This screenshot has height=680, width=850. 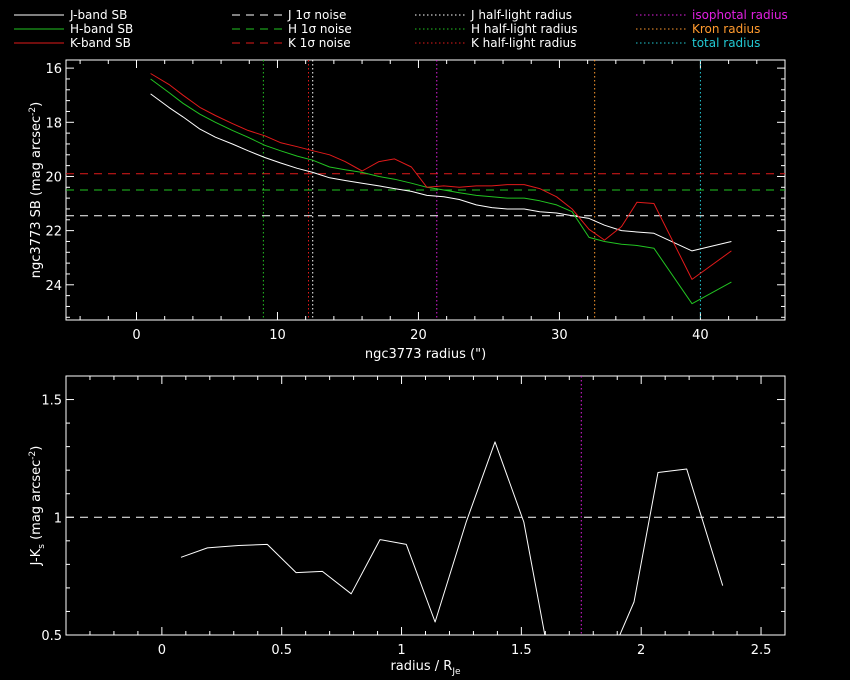 I want to click on legend-label-h-band-sb: H-band SB, so click(x=101, y=29).